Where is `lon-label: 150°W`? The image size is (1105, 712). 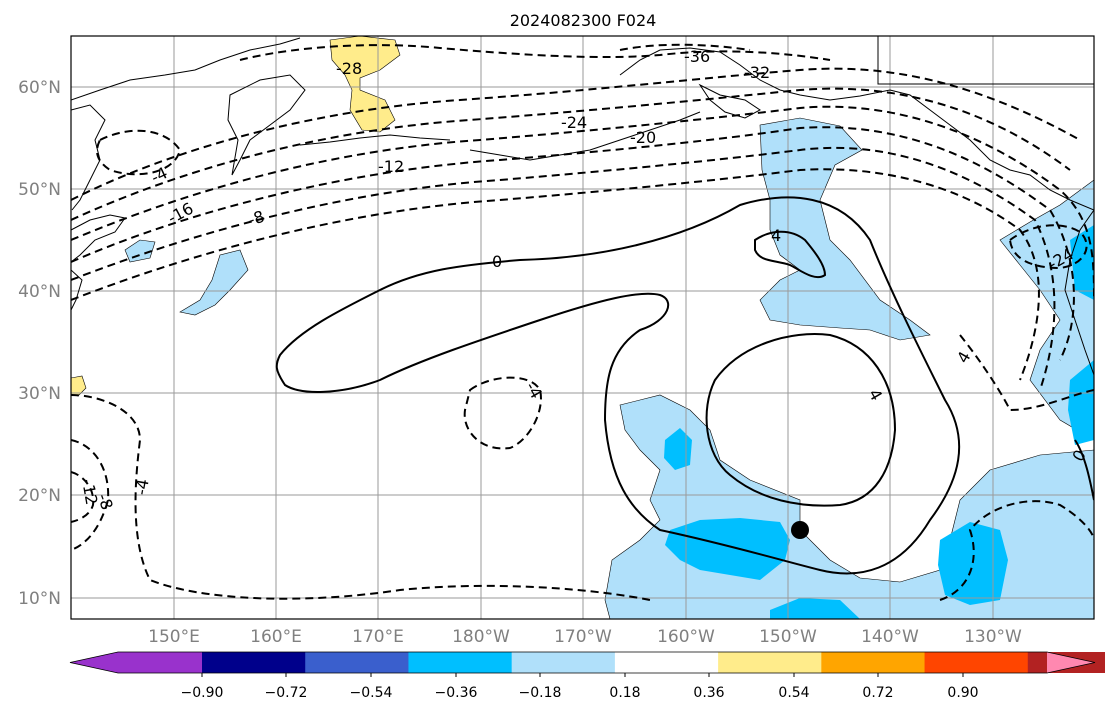 lon-label: 150°W is located at coordinates (788, 637).